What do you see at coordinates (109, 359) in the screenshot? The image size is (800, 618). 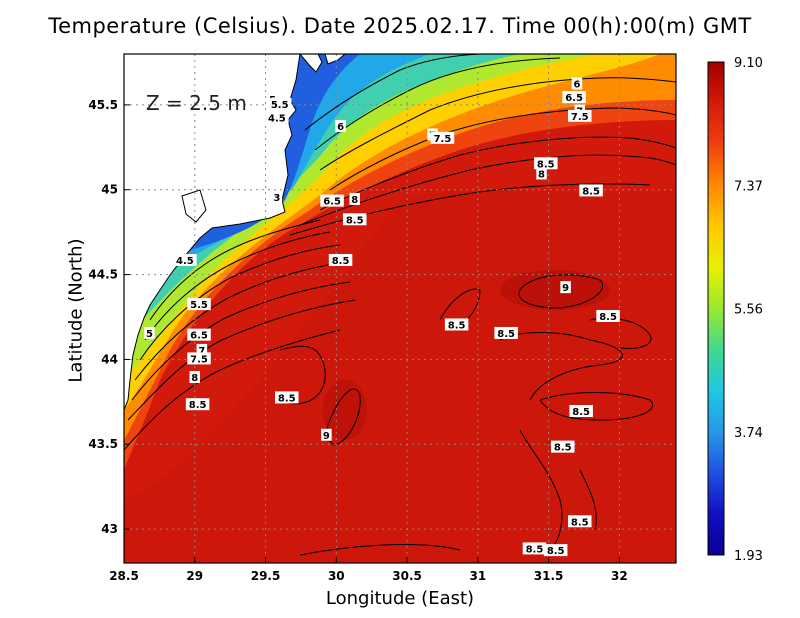 I see `y-tick-label: 44` at bounding box center [109, 359].